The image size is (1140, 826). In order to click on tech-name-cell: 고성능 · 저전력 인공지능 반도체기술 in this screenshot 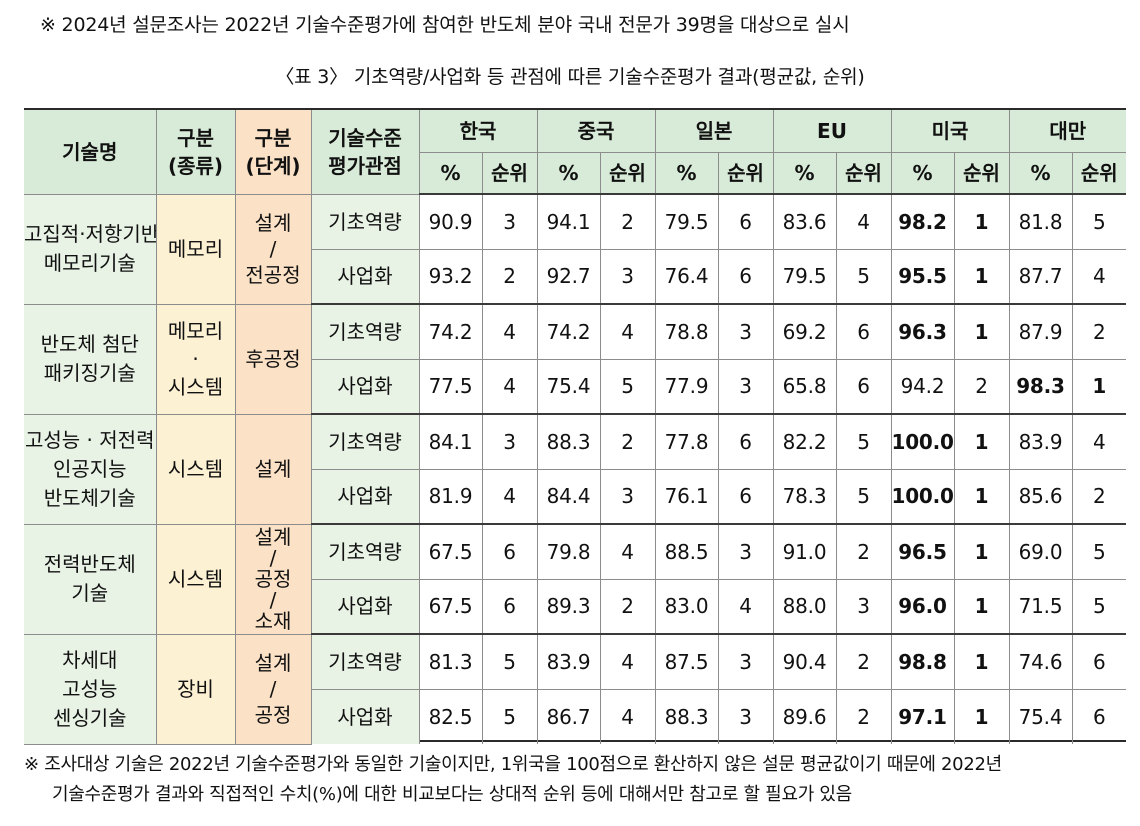, I will do `click(90, 469)`.